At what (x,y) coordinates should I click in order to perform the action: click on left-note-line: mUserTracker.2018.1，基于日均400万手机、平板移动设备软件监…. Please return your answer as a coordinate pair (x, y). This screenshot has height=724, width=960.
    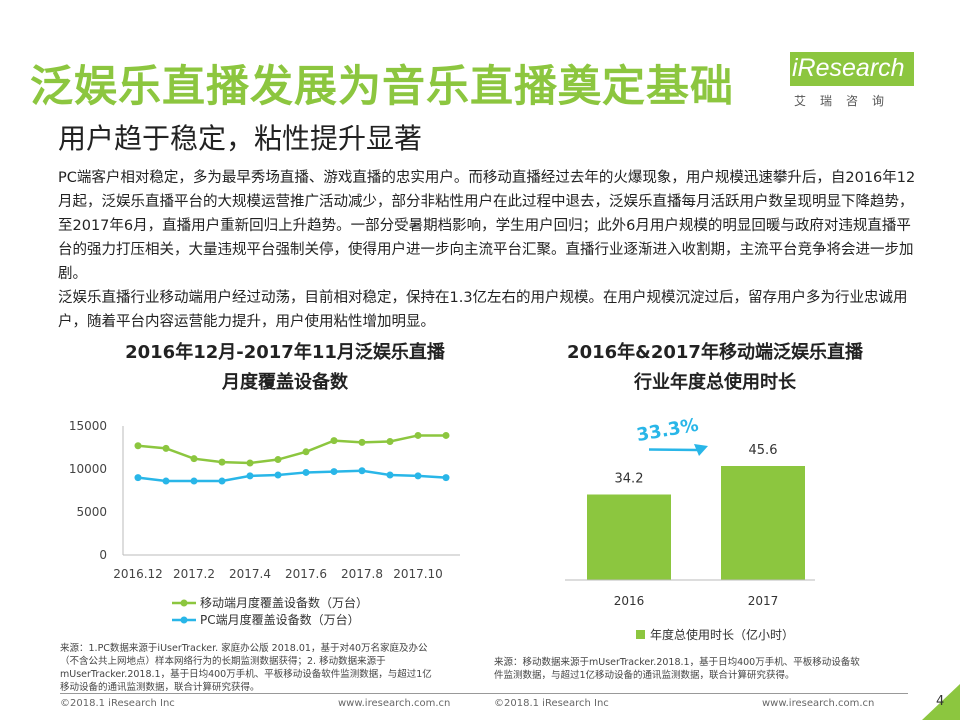
    Looking at the image, I should click on (246, 674).